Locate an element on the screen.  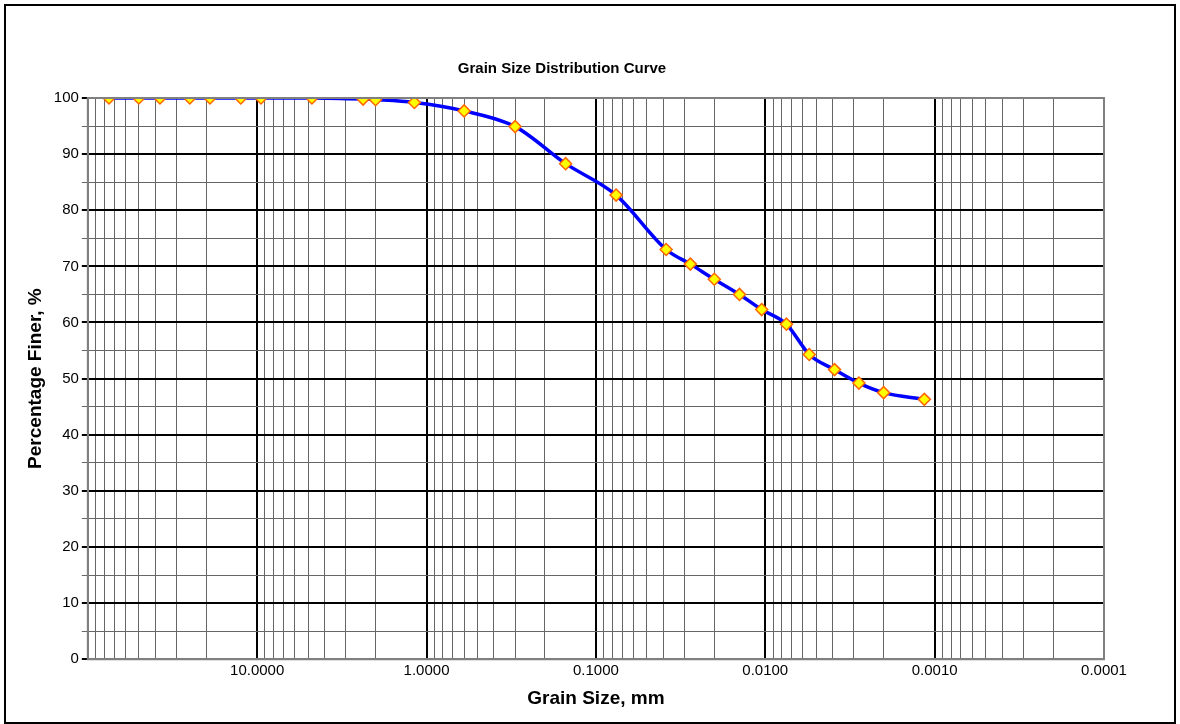
chart-title: Grain Size Distribution Curve is located at coordinates (562, 68).